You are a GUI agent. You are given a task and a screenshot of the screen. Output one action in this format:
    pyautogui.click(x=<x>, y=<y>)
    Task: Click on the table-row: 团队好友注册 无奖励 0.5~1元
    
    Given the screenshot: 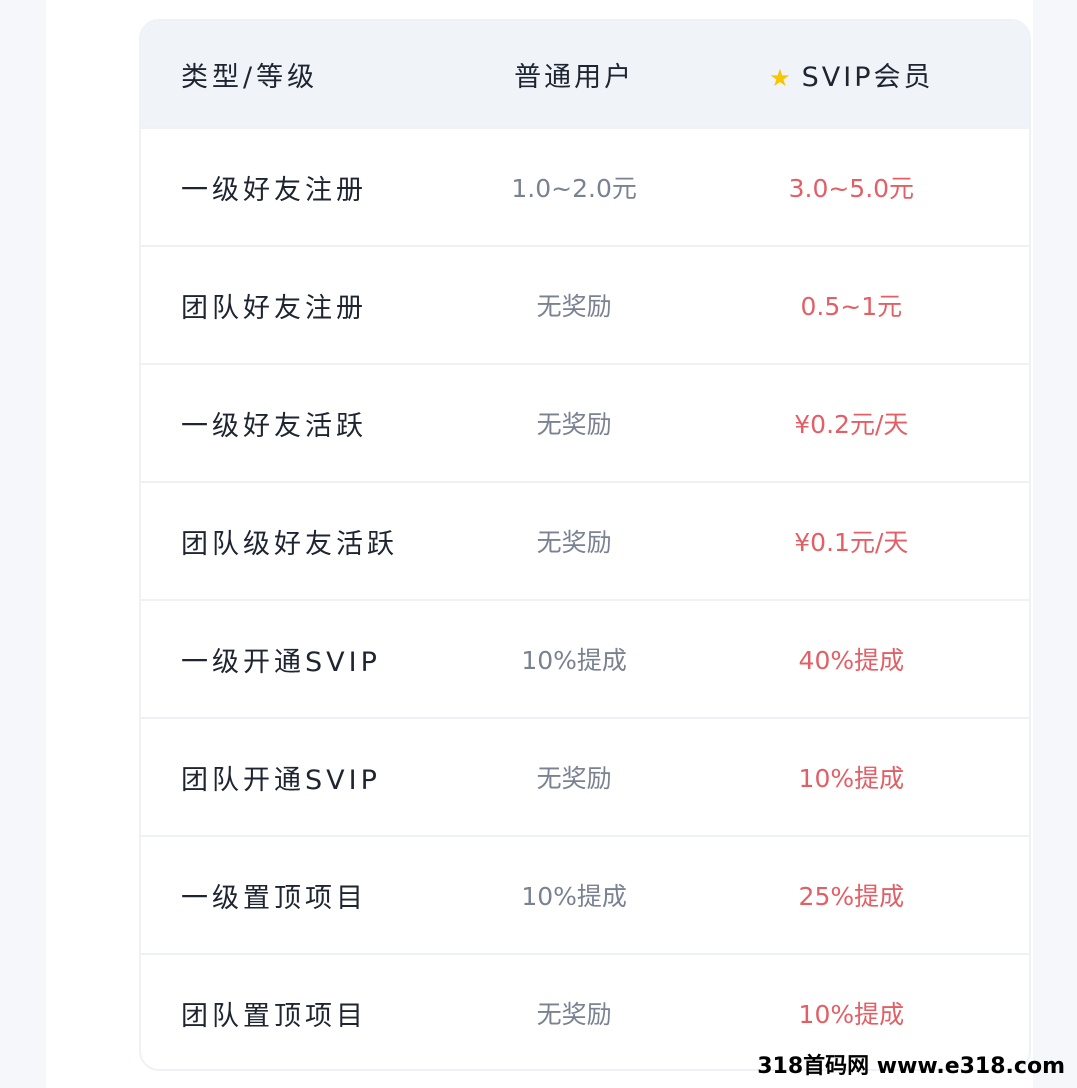 What is the action you would take?
    pyautogui.click(x=585, y=304)
    